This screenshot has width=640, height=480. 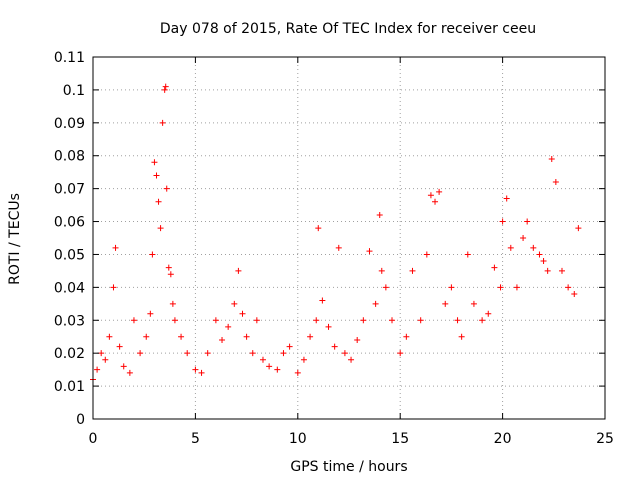 What do you see at coordinates (69, 321) in the screenshot?
I see `y-tick-label: 0.03` at bounding box center [69, 321].